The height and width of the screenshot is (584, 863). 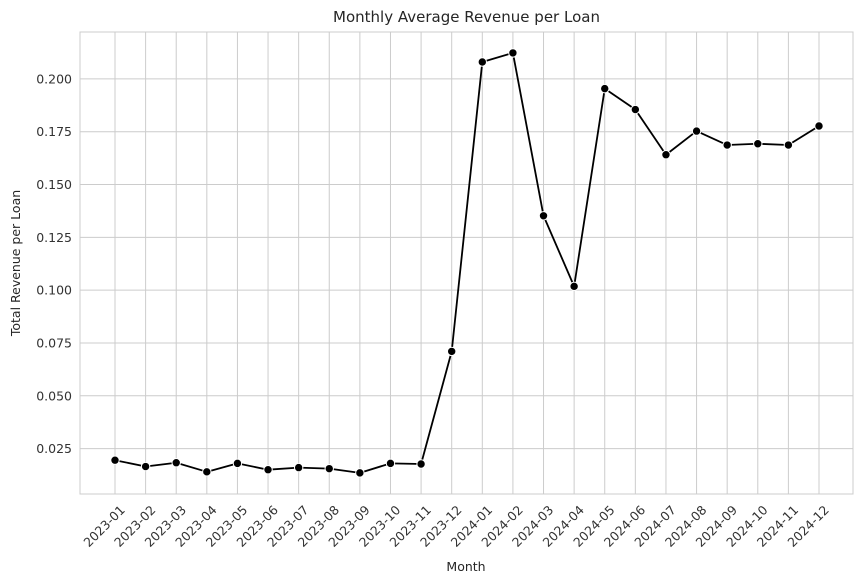 What do you see at coordinates (15, 263) in the screenshot?
I see `y-axis-label: Total Revenue per Loan` at bounding box center [15, 263].